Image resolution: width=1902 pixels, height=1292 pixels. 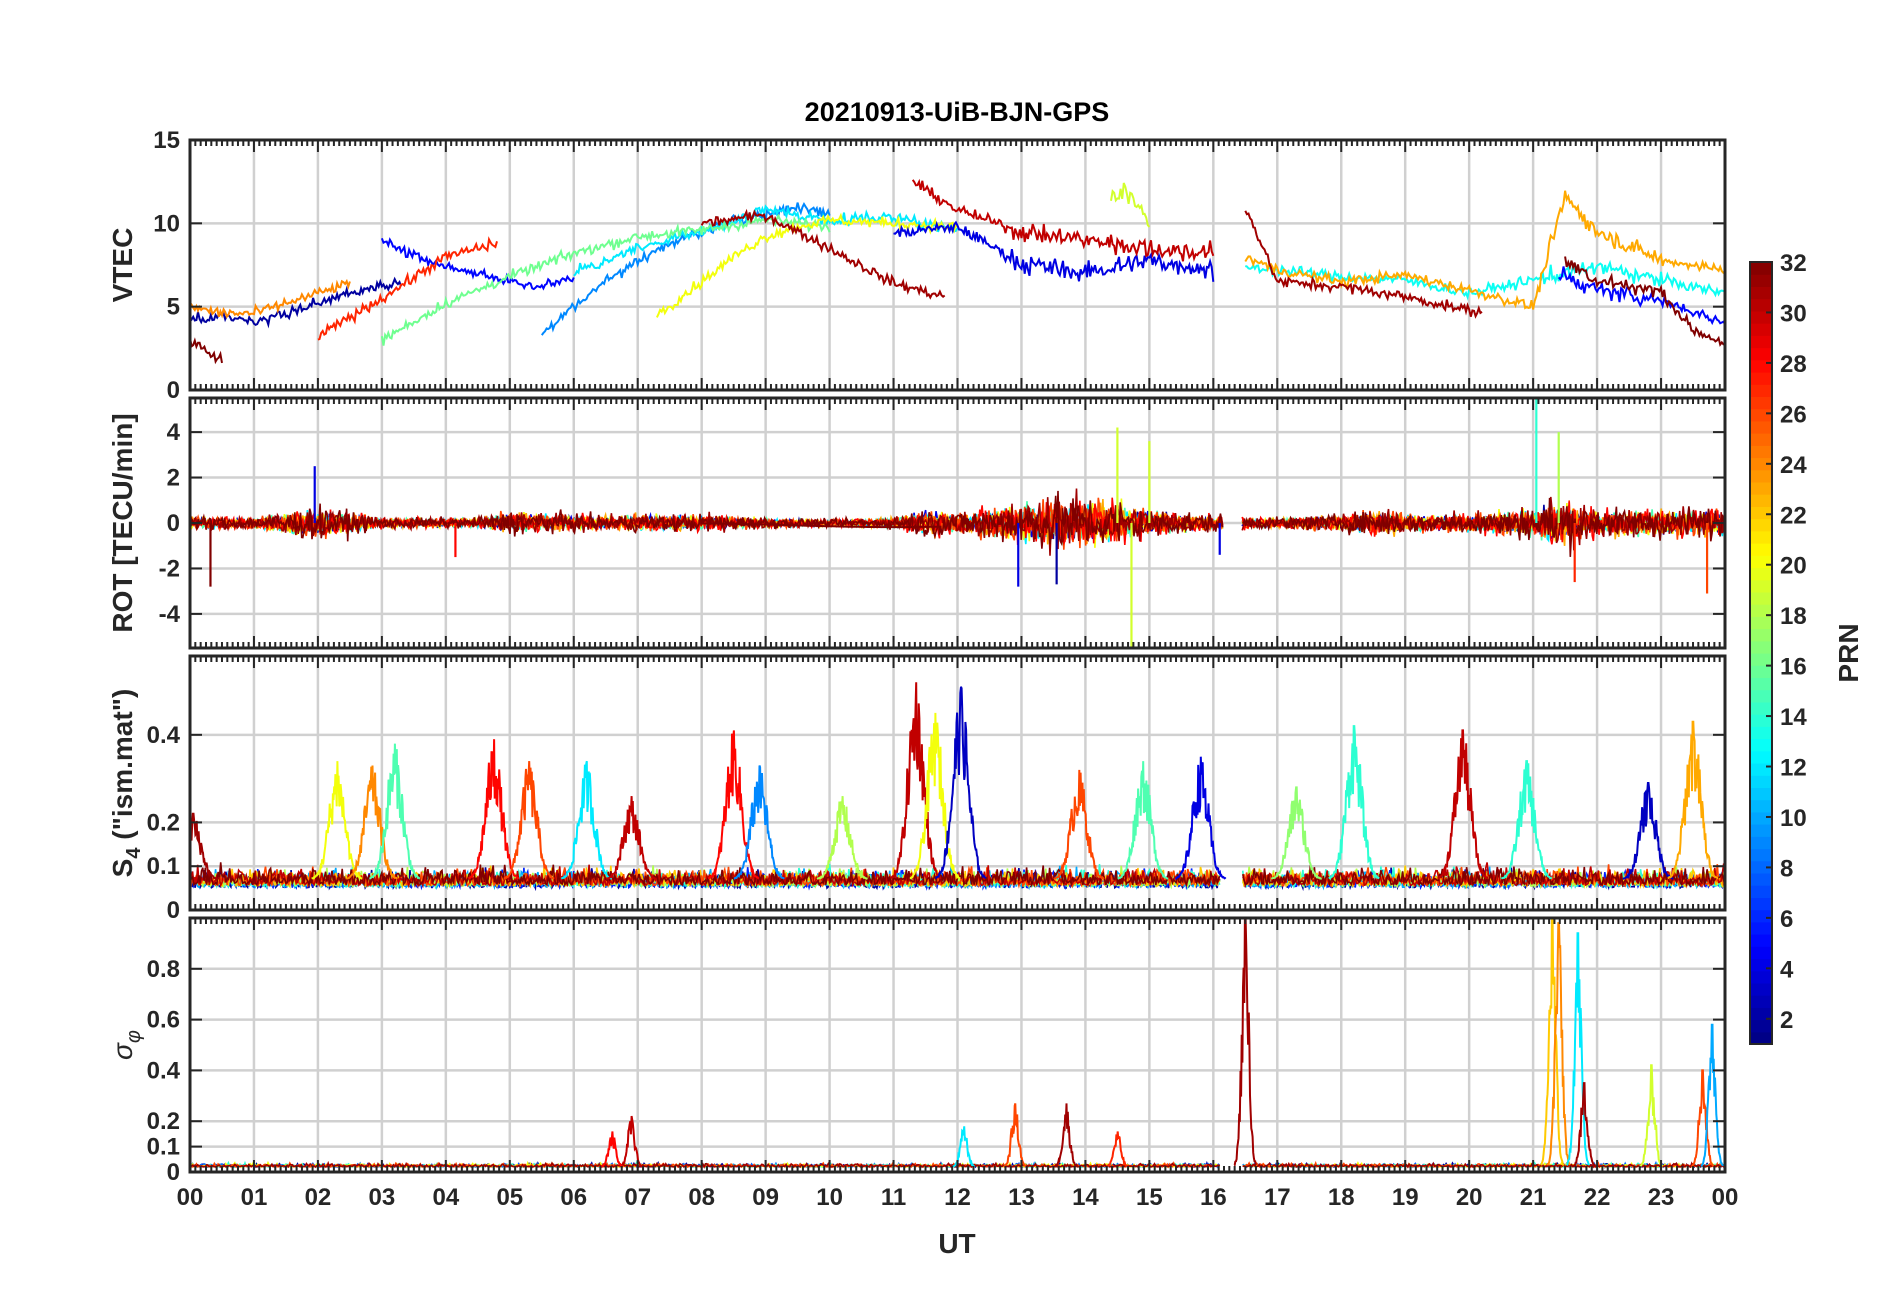 I want to click on x-tick-label: 12, so click(x=957, y=1197).